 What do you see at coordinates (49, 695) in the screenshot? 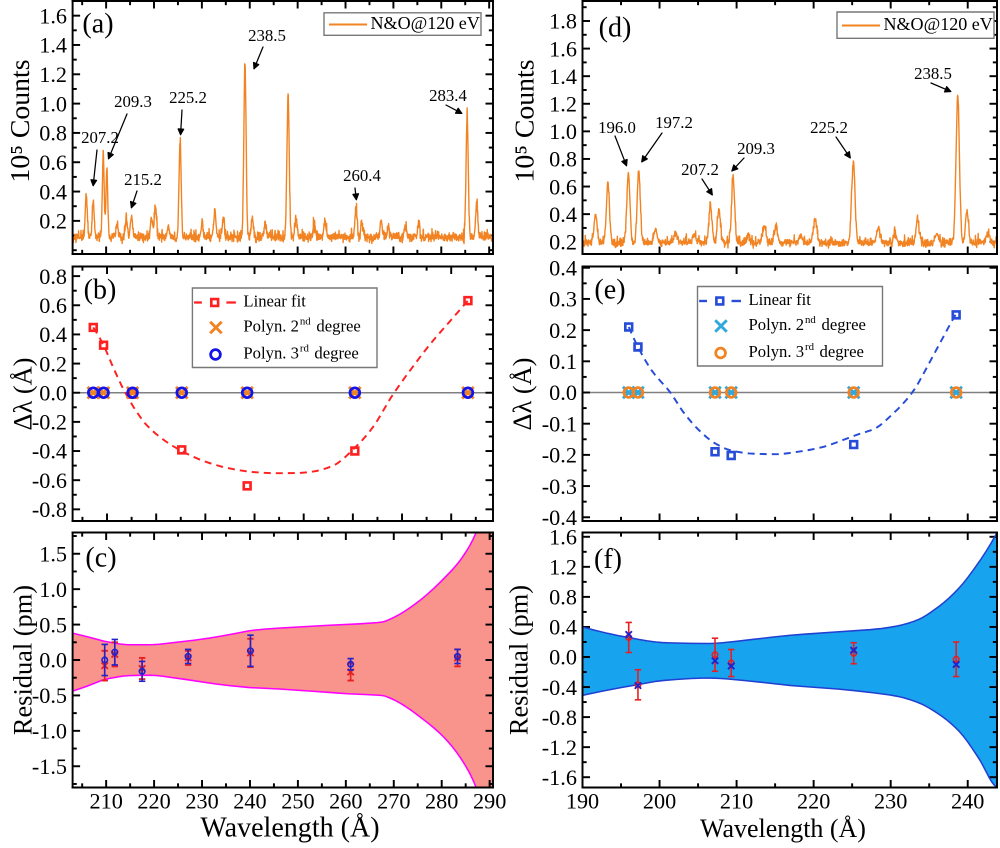
I see `svg-text: -0.5` at bounding box center [49, 695].